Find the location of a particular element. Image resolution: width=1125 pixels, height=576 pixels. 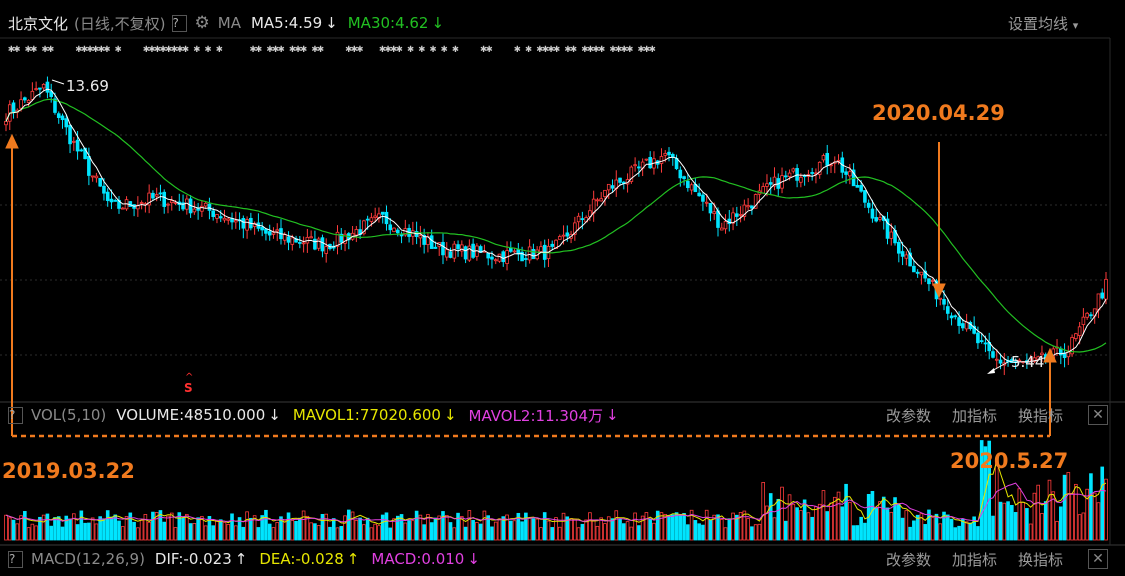

vol-close-icon: ✕ is located at coordinates (1098, 415).